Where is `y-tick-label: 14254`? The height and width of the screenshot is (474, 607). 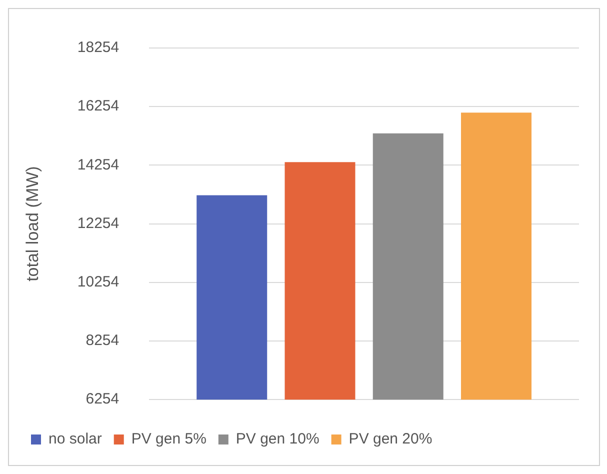
y-tick-label: 14254 is located at coordinates (98, 165).